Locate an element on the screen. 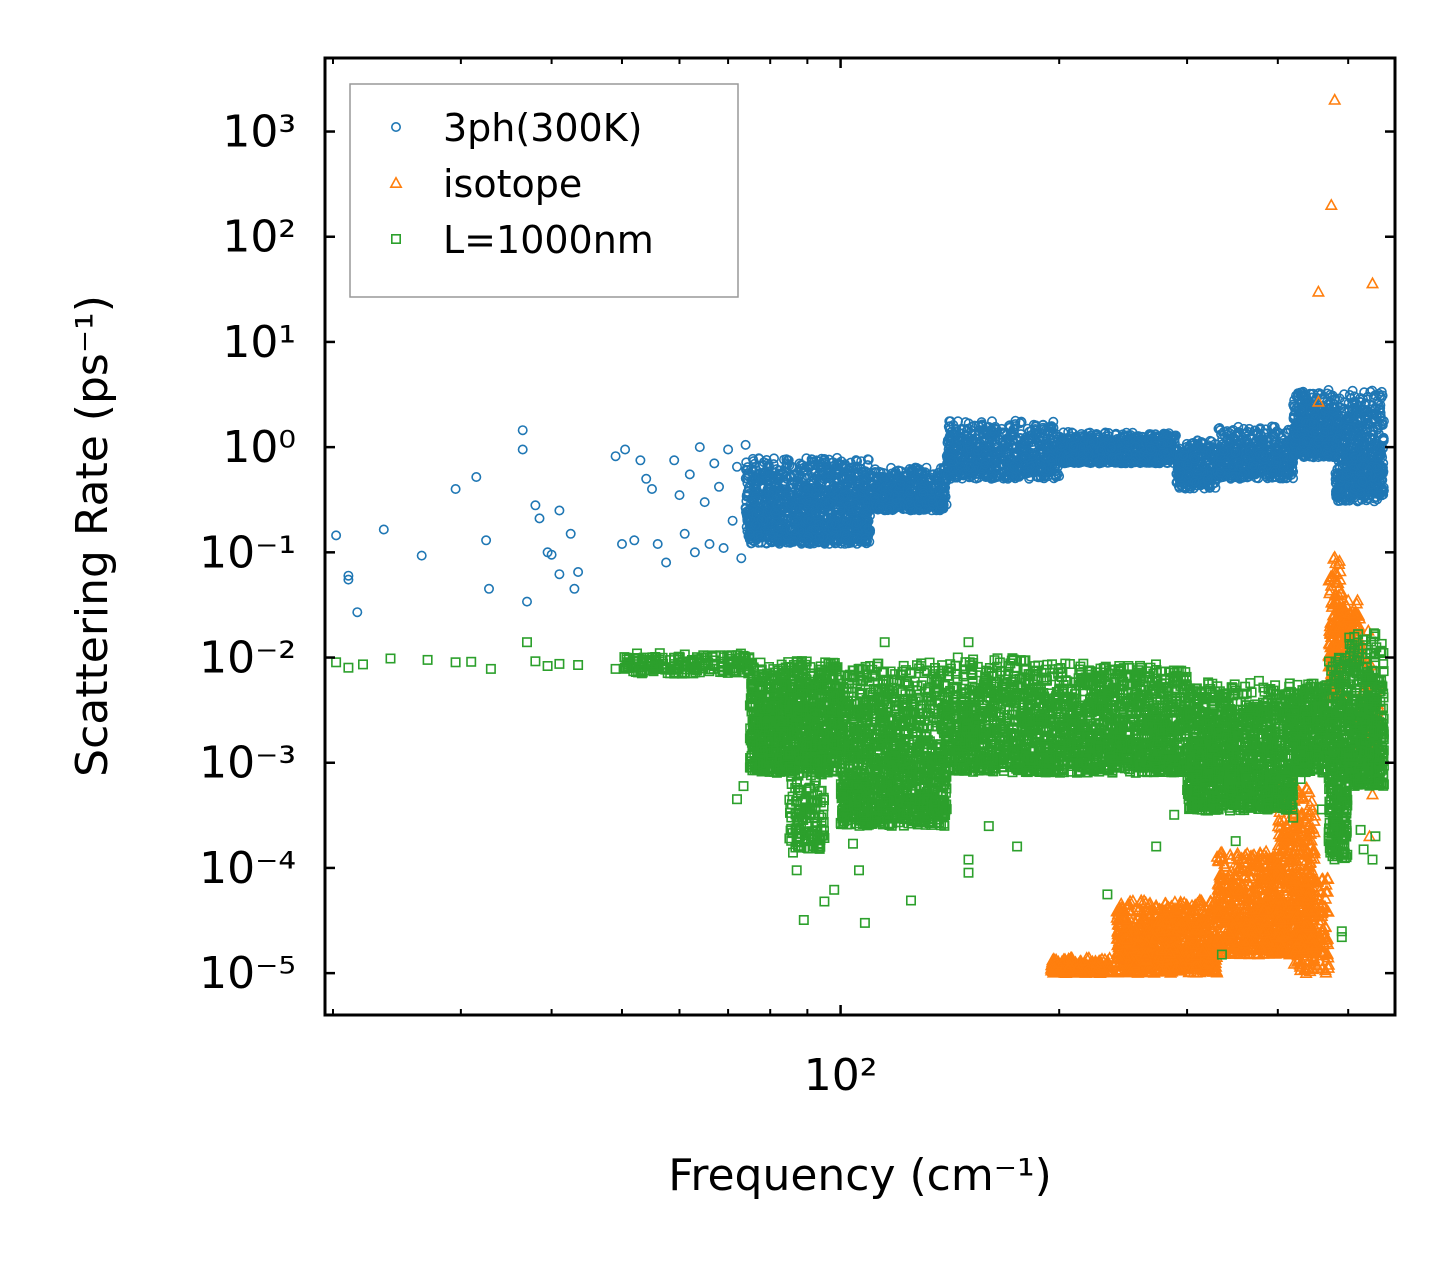 The width and height of the screenshot is (1455, 1265). series-3ph-300k- is located at coordinates (860, 501).